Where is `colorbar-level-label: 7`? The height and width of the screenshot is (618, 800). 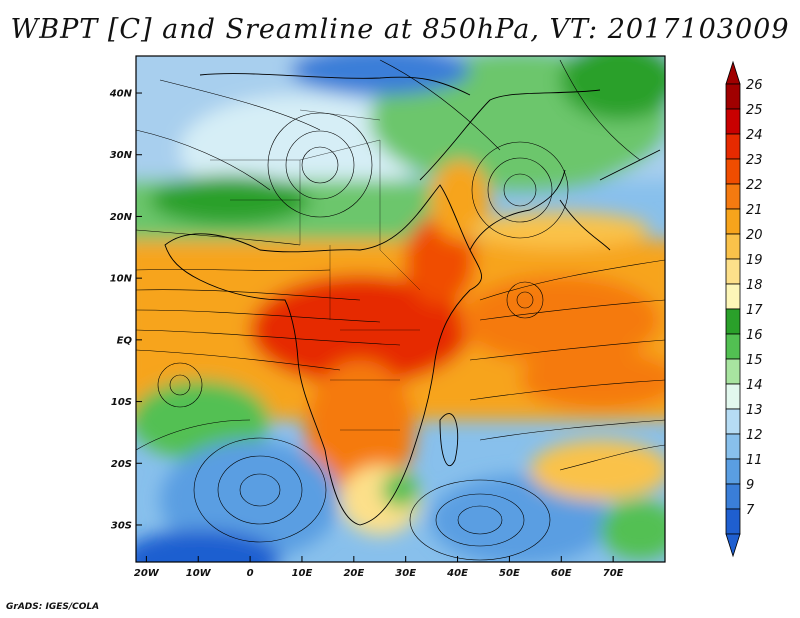 colorbar-level-label: 7 is located at coordinates (750, 510).